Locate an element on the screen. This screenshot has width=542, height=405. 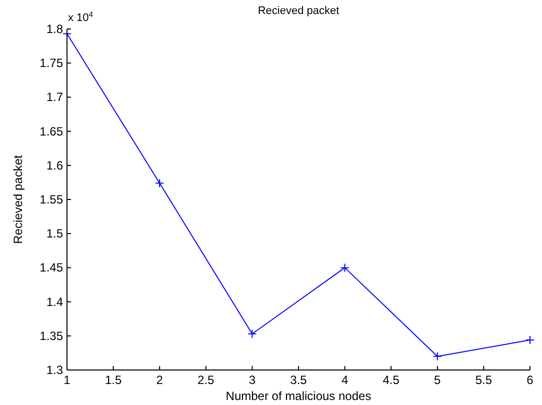
y-tick-label: 1.8 is located at coordinates (55, 29).